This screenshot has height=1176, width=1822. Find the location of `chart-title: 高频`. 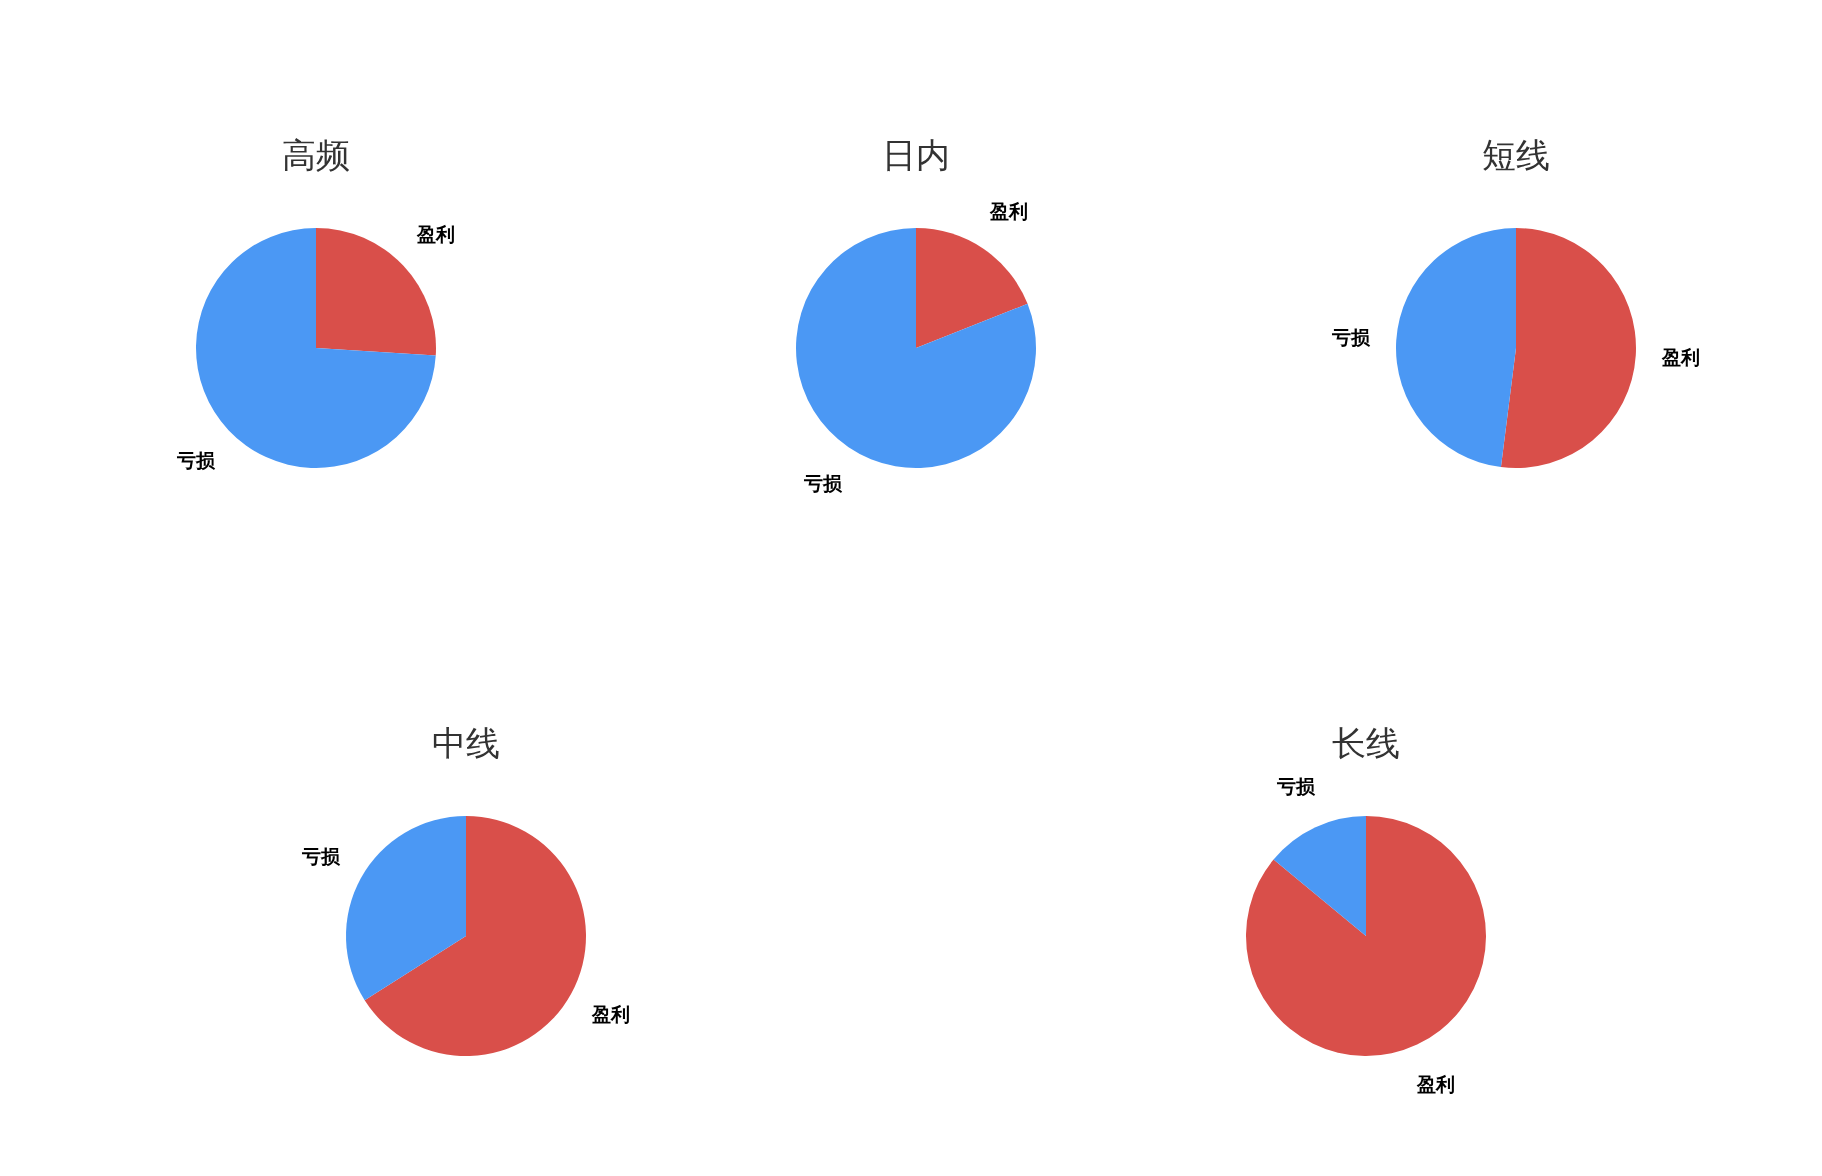

chart-title: 高频 is located at coordinates (316, 155).